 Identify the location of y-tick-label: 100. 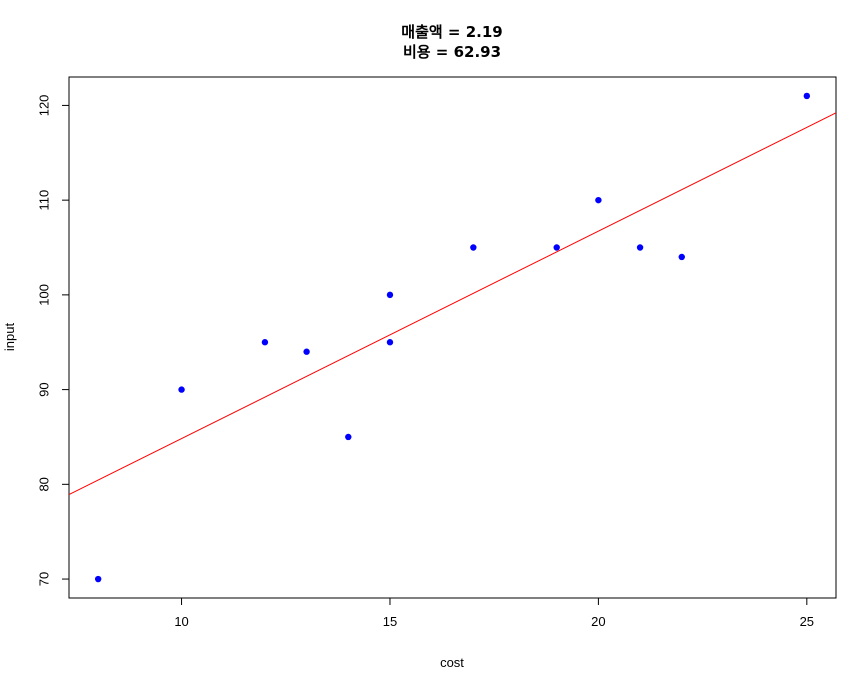
(43, 295).